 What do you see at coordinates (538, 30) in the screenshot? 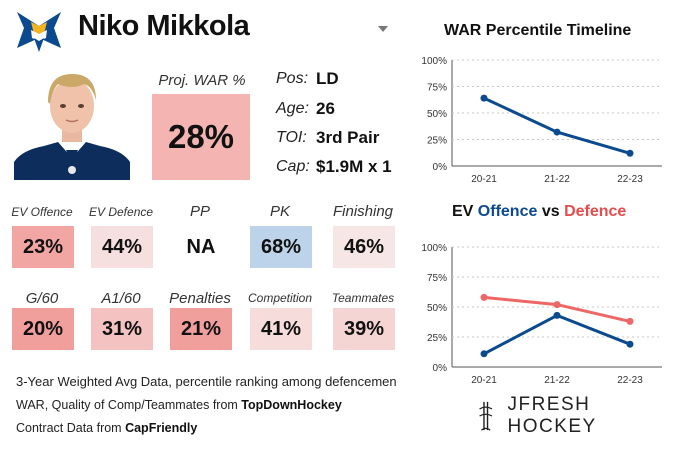
I see `chart-title: WAR Percentile Timeline` at bounding box center [538, 30].